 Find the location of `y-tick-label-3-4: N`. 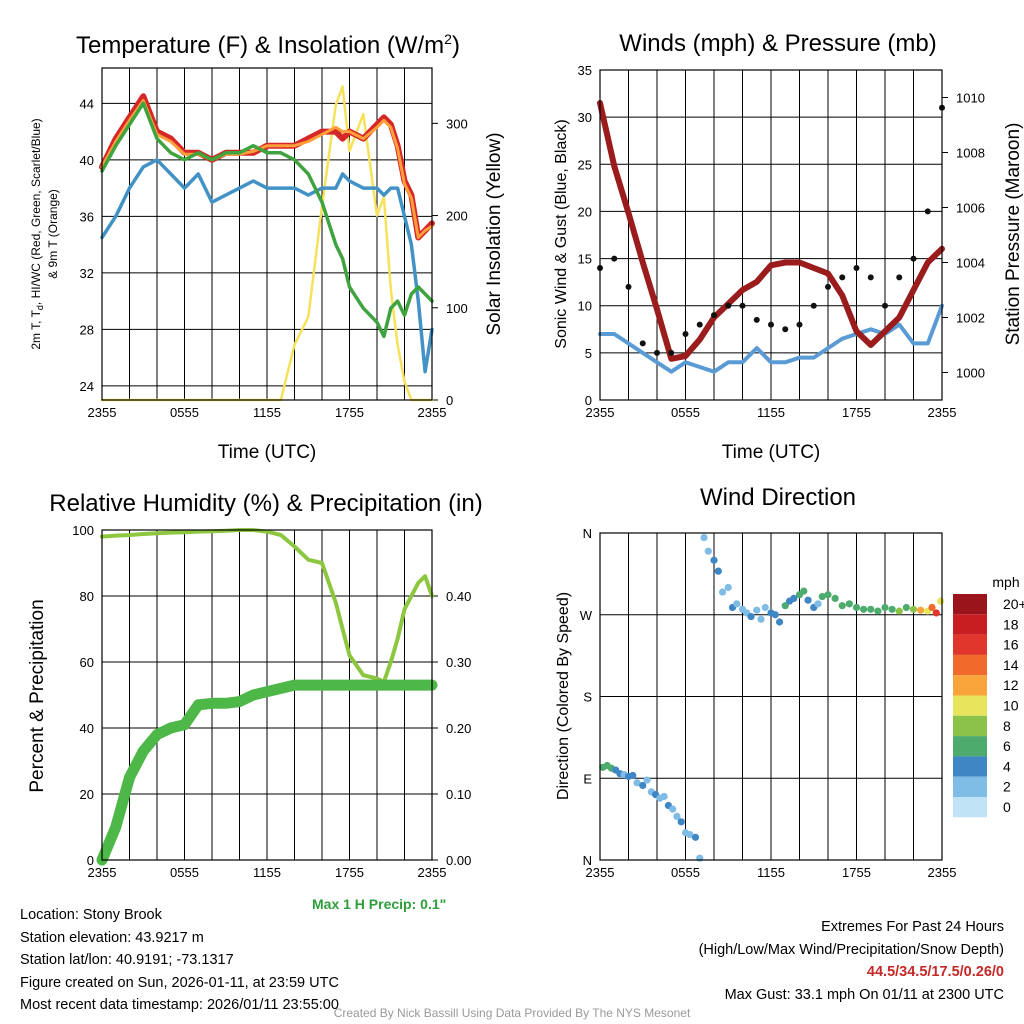

y-tick-label-3-4: N is located at coordinates (587, 533).